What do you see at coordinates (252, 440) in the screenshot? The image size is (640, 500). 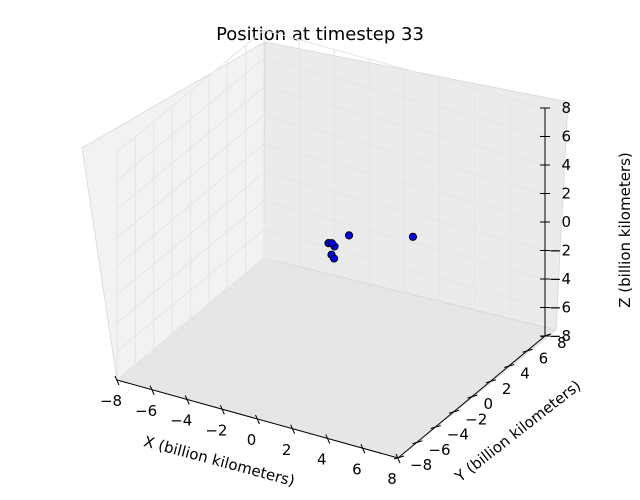 I see `x-tick-label: 0` at bounding box center [252, 440].